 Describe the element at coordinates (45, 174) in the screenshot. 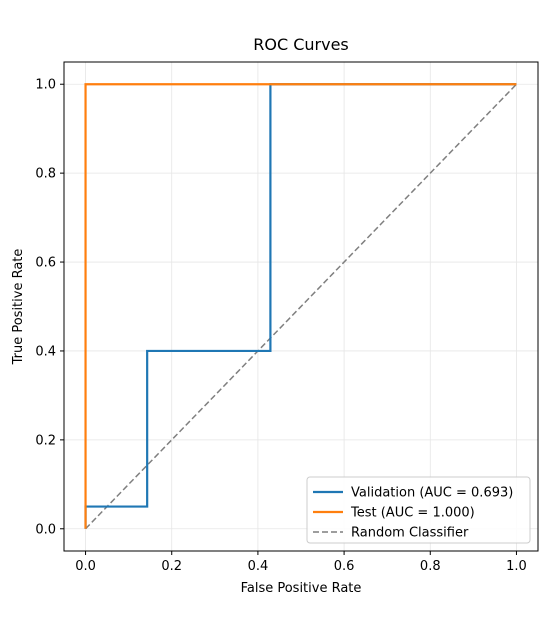

I see `y-tick-label: 0.8` at that location.